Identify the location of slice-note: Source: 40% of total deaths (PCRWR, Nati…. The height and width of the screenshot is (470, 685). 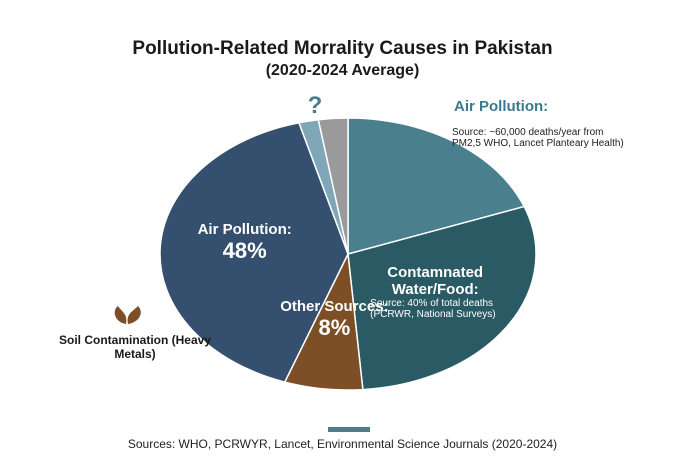
(433, 309).